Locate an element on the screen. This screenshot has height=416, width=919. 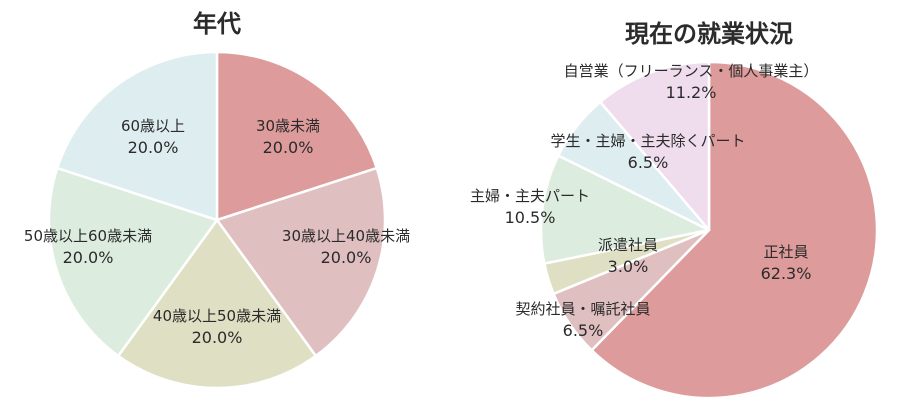
slice-label: 契約社員・嘱託社員 6.5% is located at coordinates (583, 320).